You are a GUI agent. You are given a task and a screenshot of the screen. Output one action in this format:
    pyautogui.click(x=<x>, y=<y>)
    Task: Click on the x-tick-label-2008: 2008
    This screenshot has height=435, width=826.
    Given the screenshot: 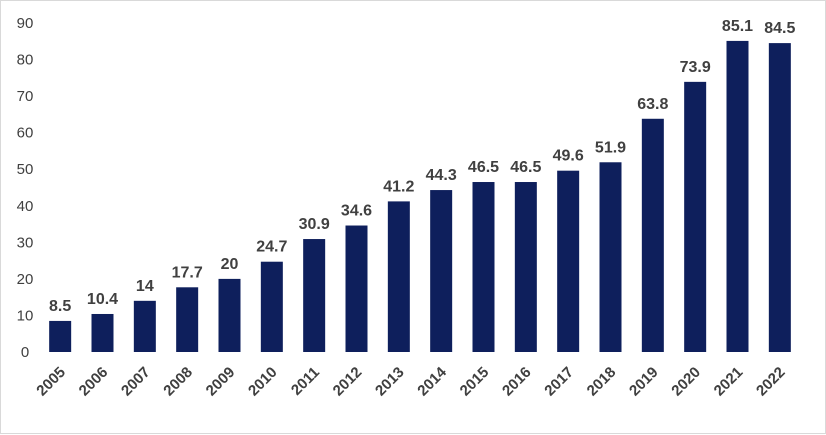 What is the action you would take?
    pyautogui.click(x=178, y=382)
    